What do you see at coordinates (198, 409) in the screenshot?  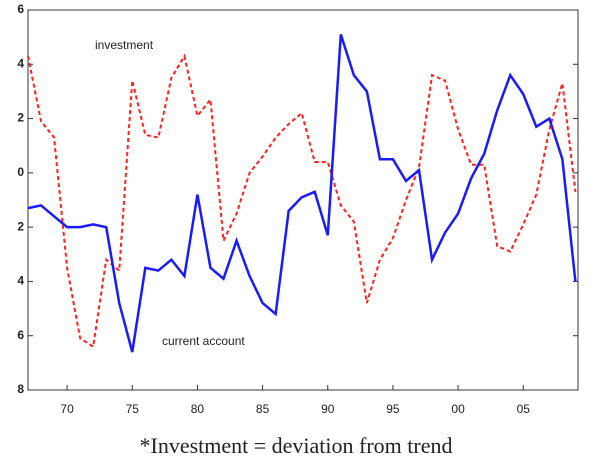 I see `x-tick-label: 80` at bounding box center [198, 409].